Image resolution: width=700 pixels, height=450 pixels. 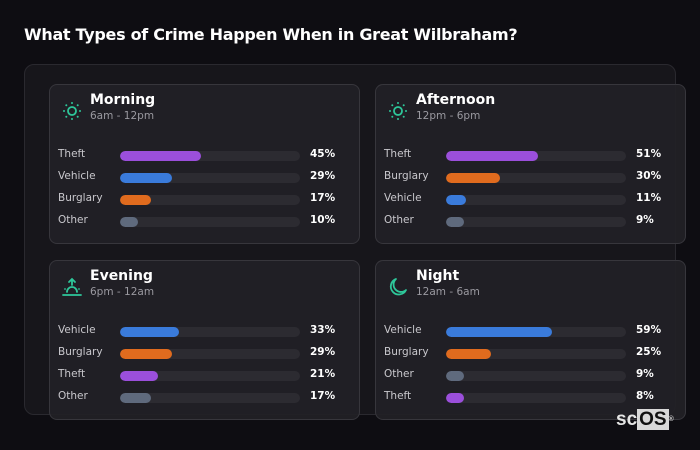 I want to click on bar-row-theft: Theft 51%, so click(x=530, y=155).